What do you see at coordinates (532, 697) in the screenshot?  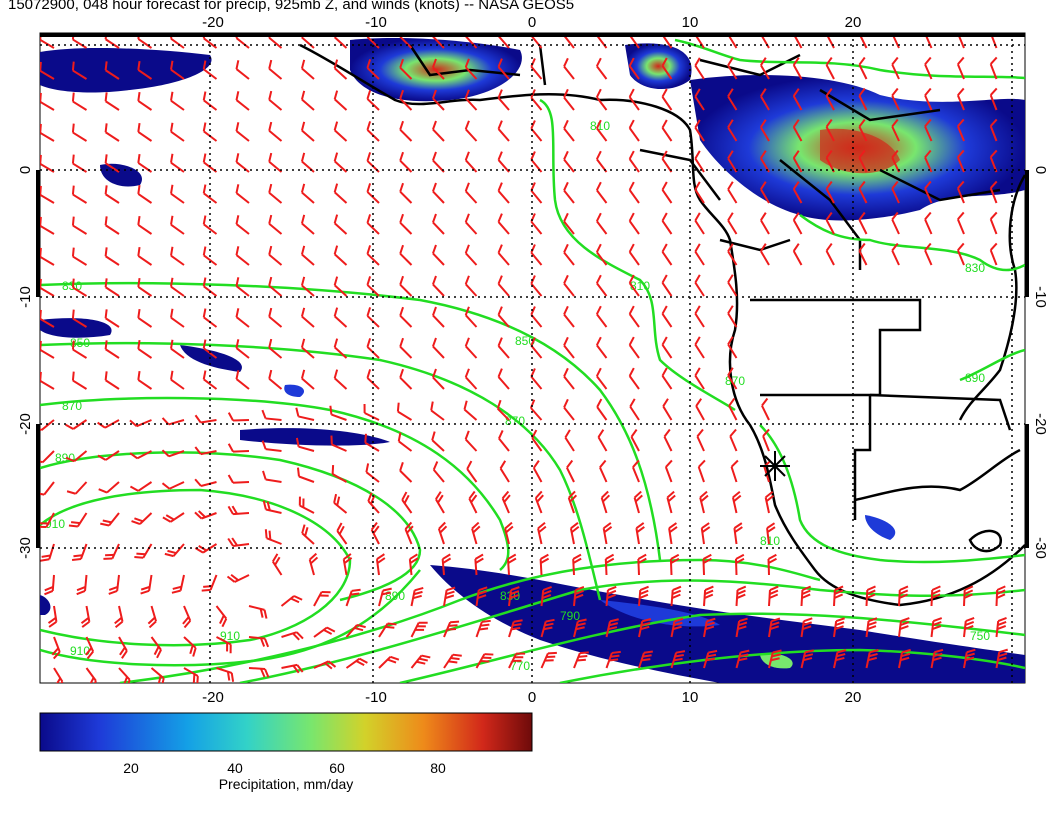 I see `x-tick-label-bottom: 0` at bounding box center [532, 697].